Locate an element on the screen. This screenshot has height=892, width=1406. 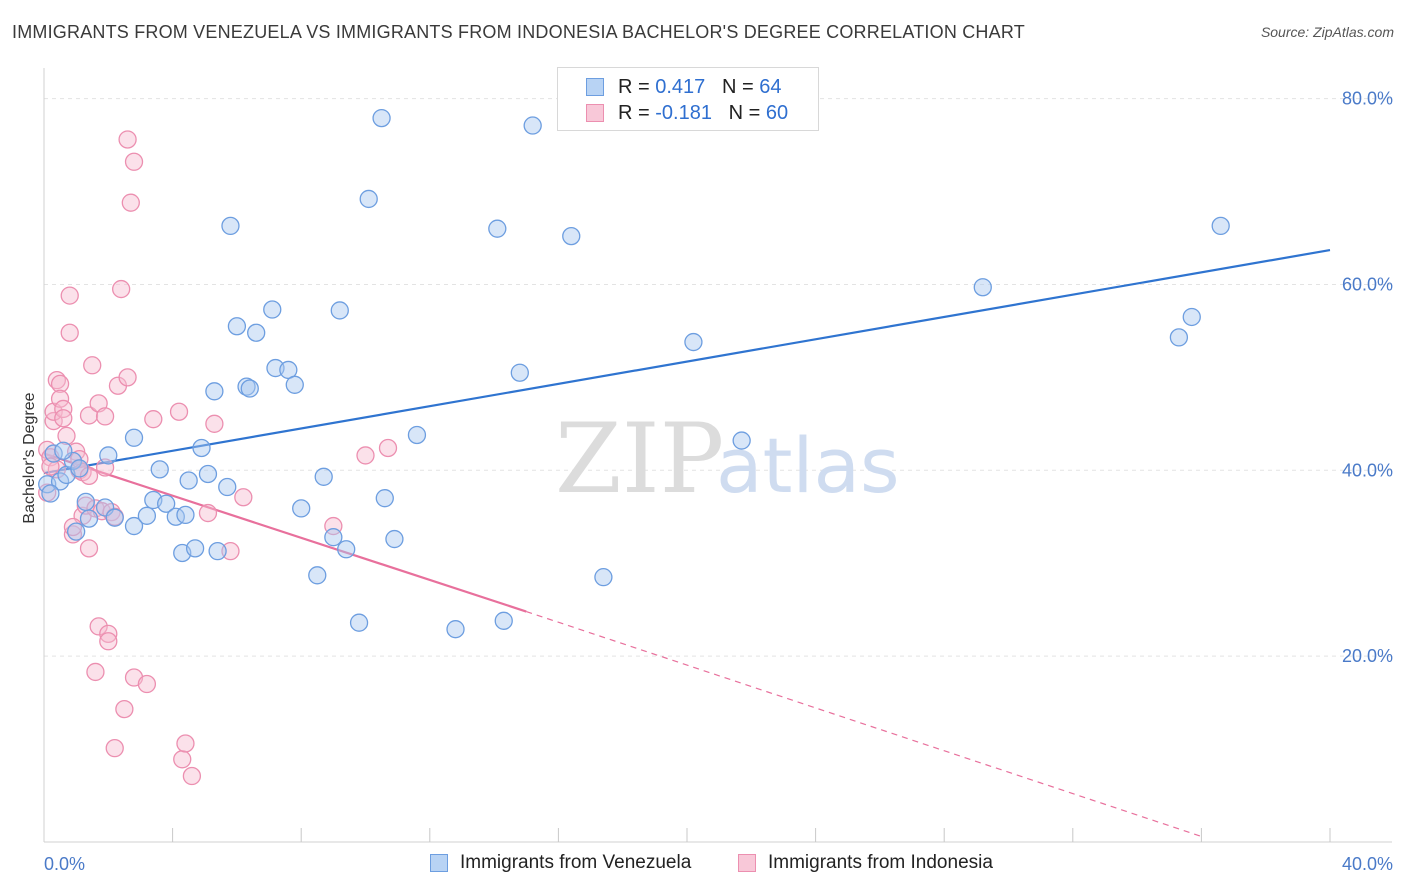
bottom-legend-label-indonesia: Immigrants from Indonesia is located at coordinates (880, 862).